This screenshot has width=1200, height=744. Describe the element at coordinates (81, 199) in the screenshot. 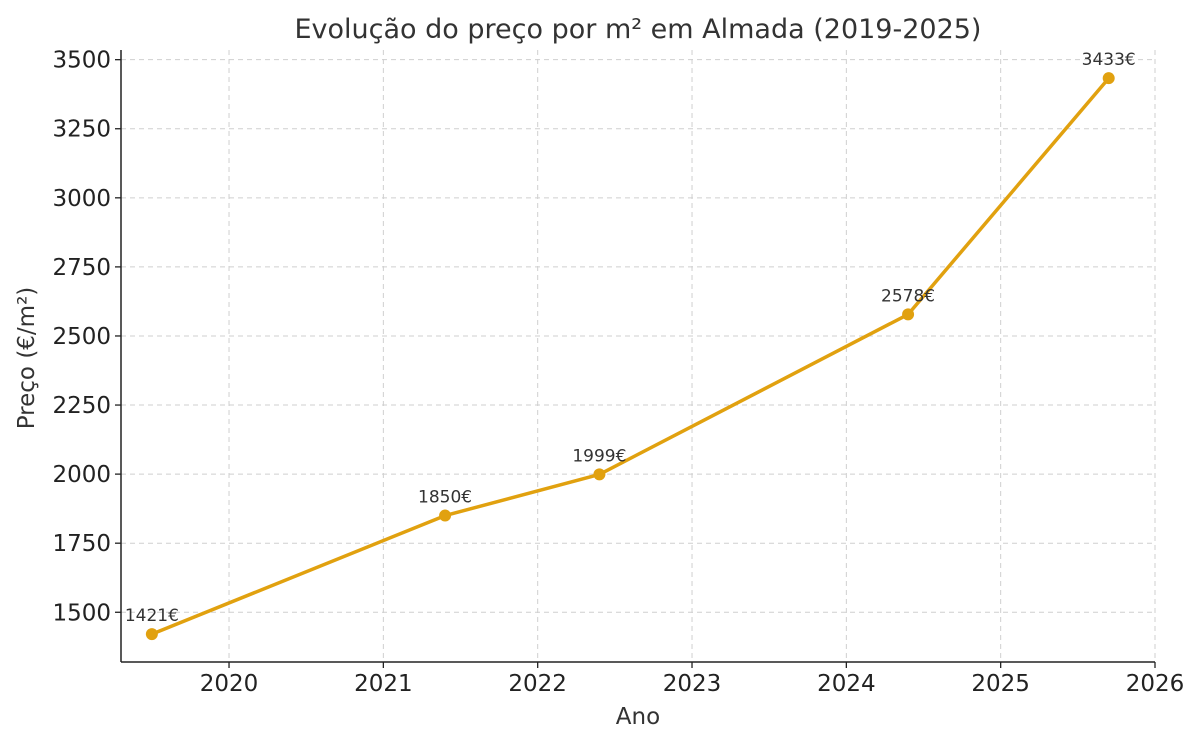

I see `y-tick-label: 3000` at that location.